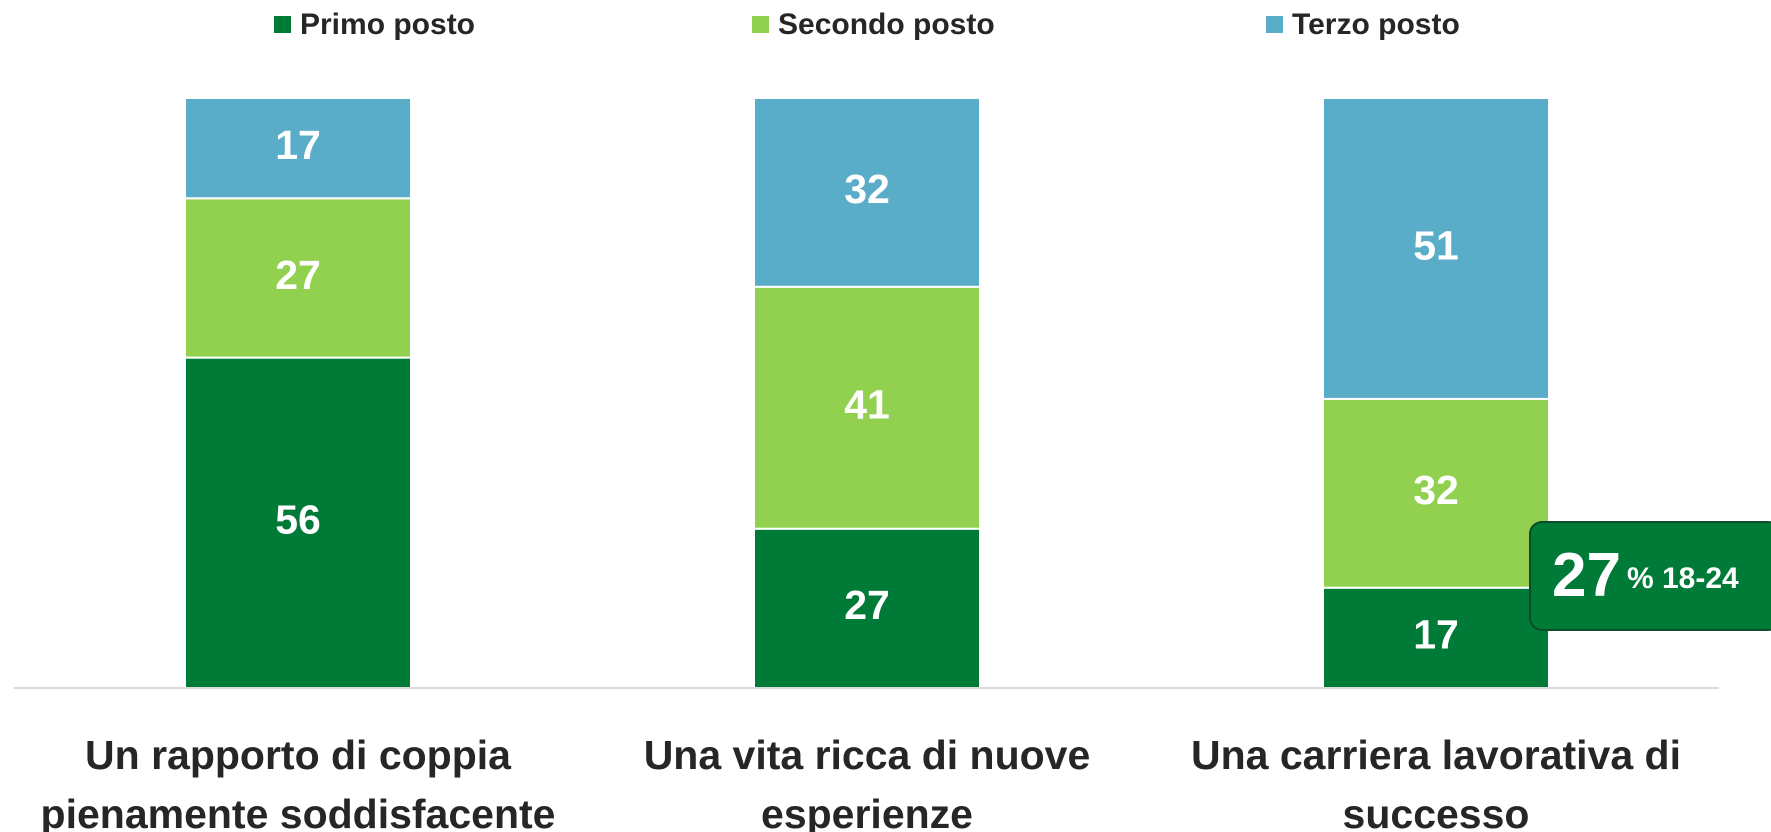 This screenshot has width=1771, height=832. Describe the element at coordinates (1586, 575) in the screenshot. I see `annotation-value: 27` at that location.